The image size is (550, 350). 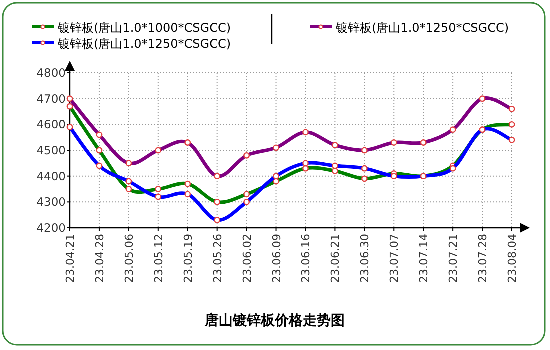 What do you see at coordinates (512, 258) in the screenshot?
I see `x-tick-label: 23.08.04` at bounding box center [512, 258].